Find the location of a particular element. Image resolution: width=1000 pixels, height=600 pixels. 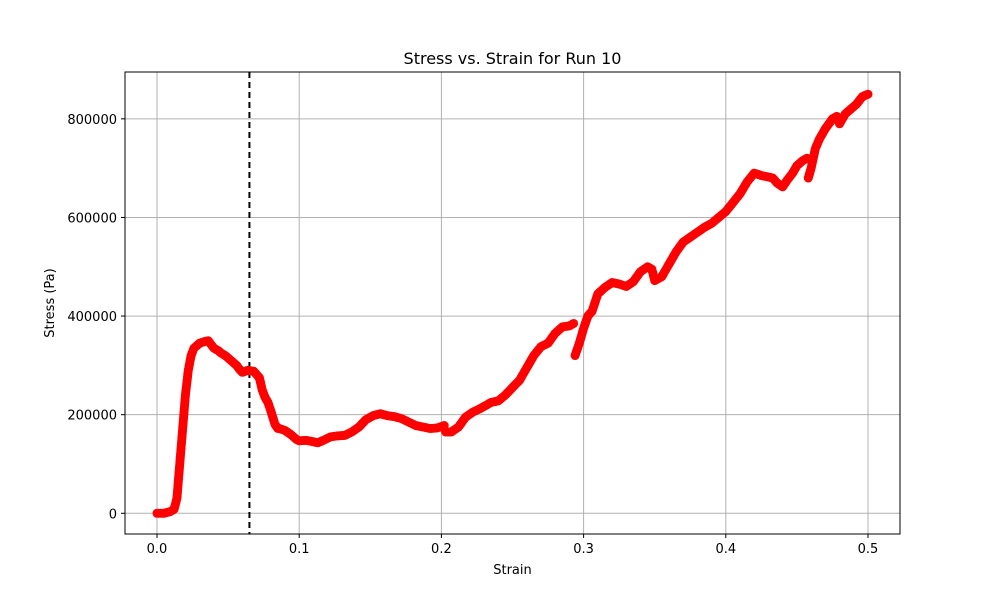

y-tick-label: 200000 is located at coordinates (92, 416).